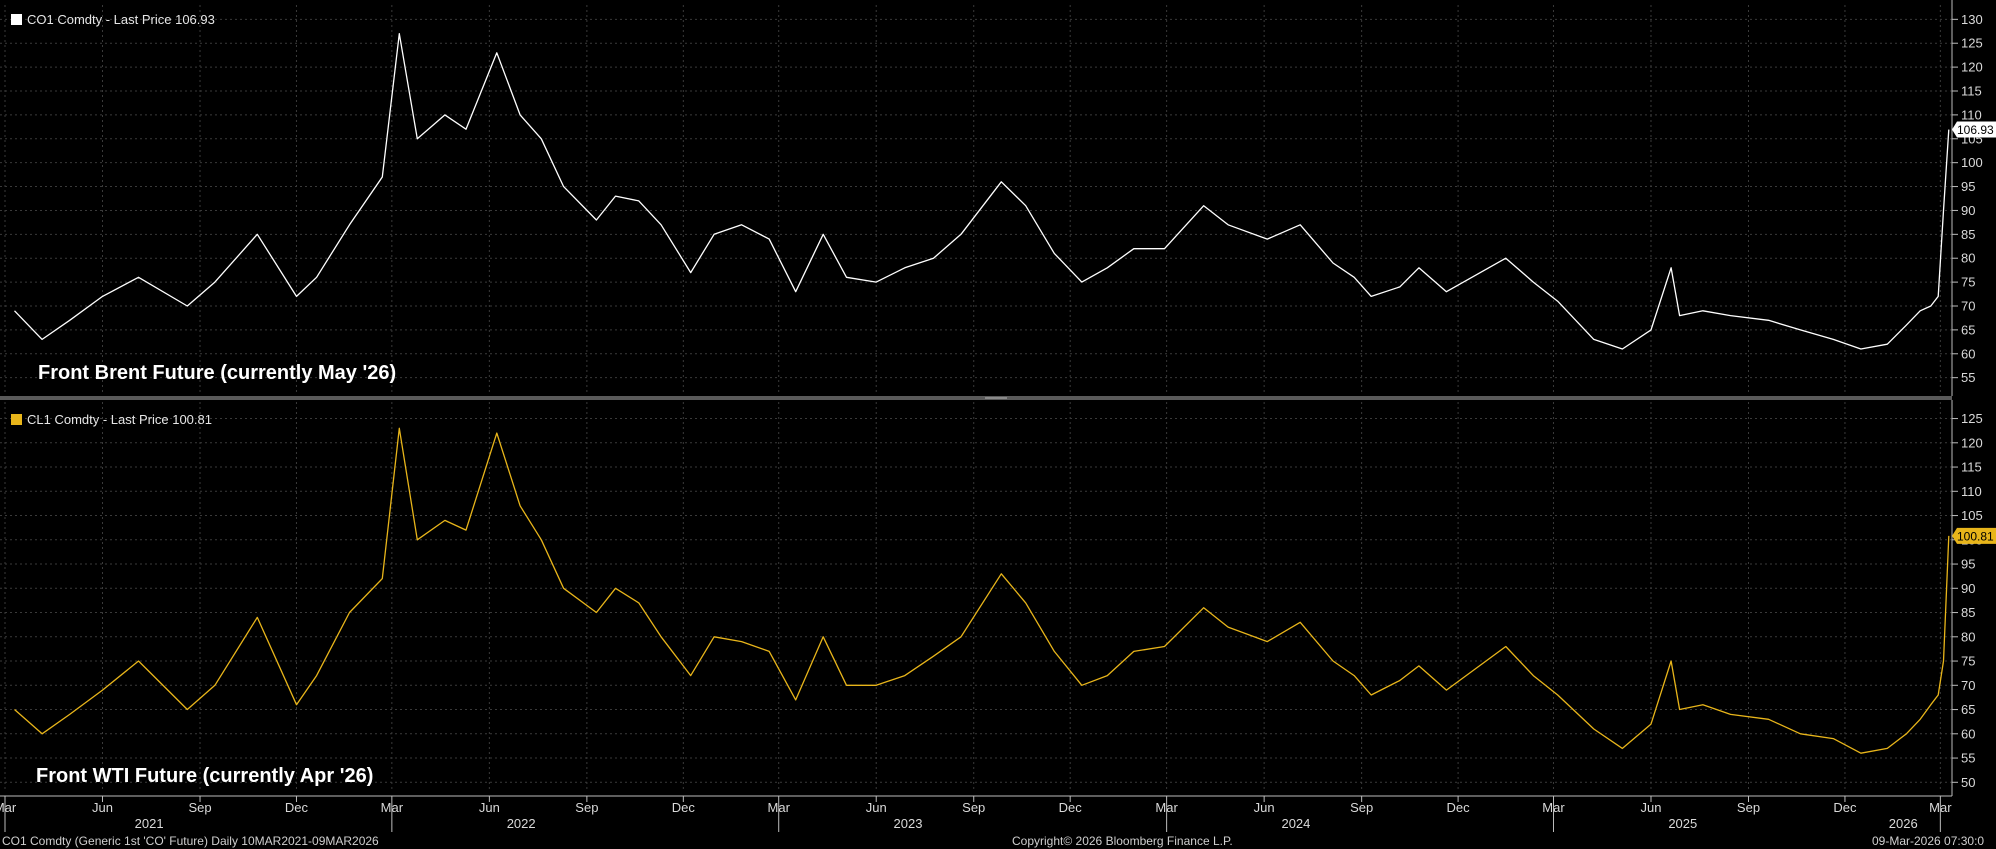 This screenshot has height=849, width=1996. I want to click on separator-handle, so click(996, 398).